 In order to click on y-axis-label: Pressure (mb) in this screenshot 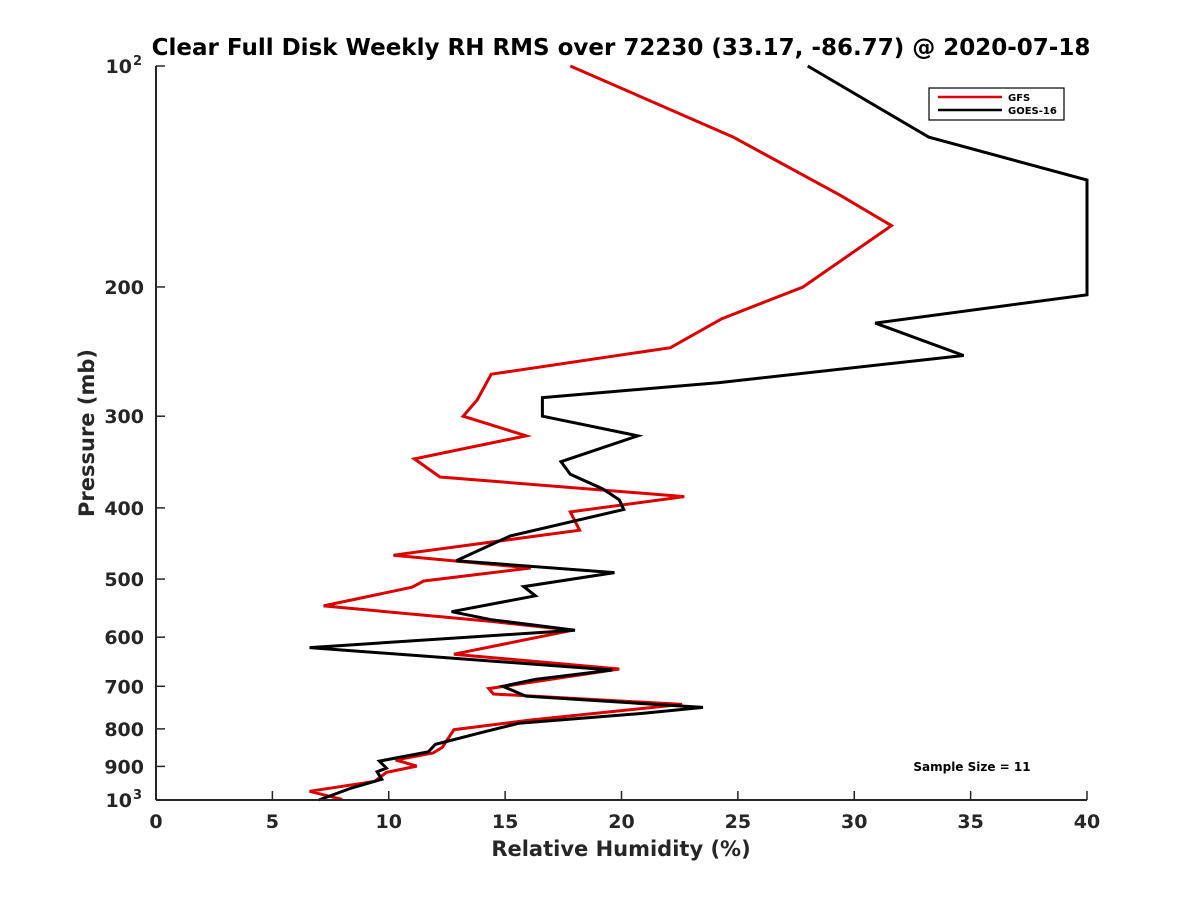, I will do `click(87, 433)`.